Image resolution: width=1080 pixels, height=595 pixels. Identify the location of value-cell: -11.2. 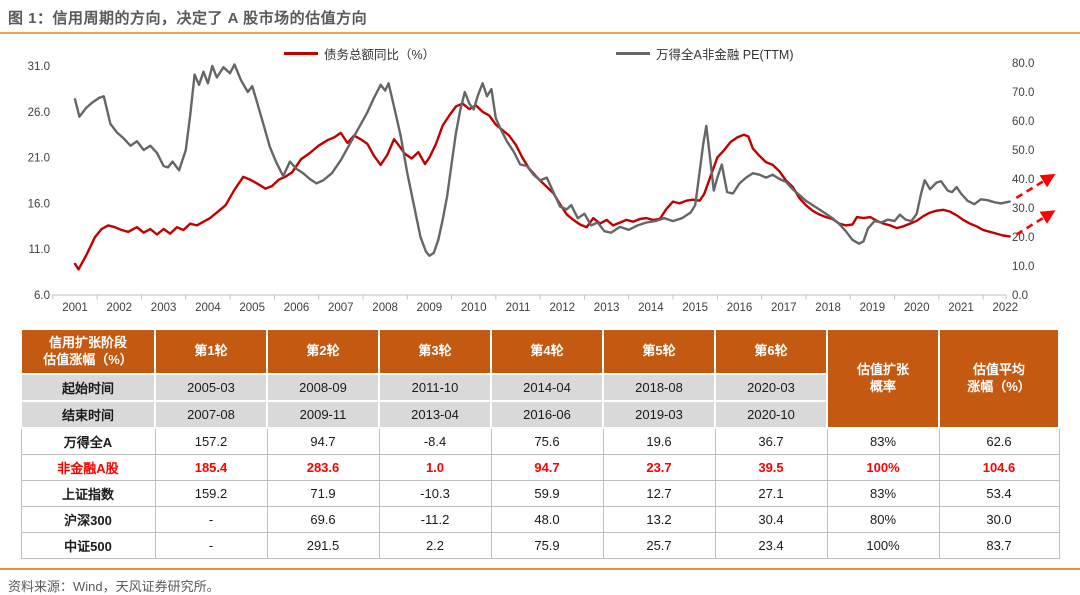
(435, 519).